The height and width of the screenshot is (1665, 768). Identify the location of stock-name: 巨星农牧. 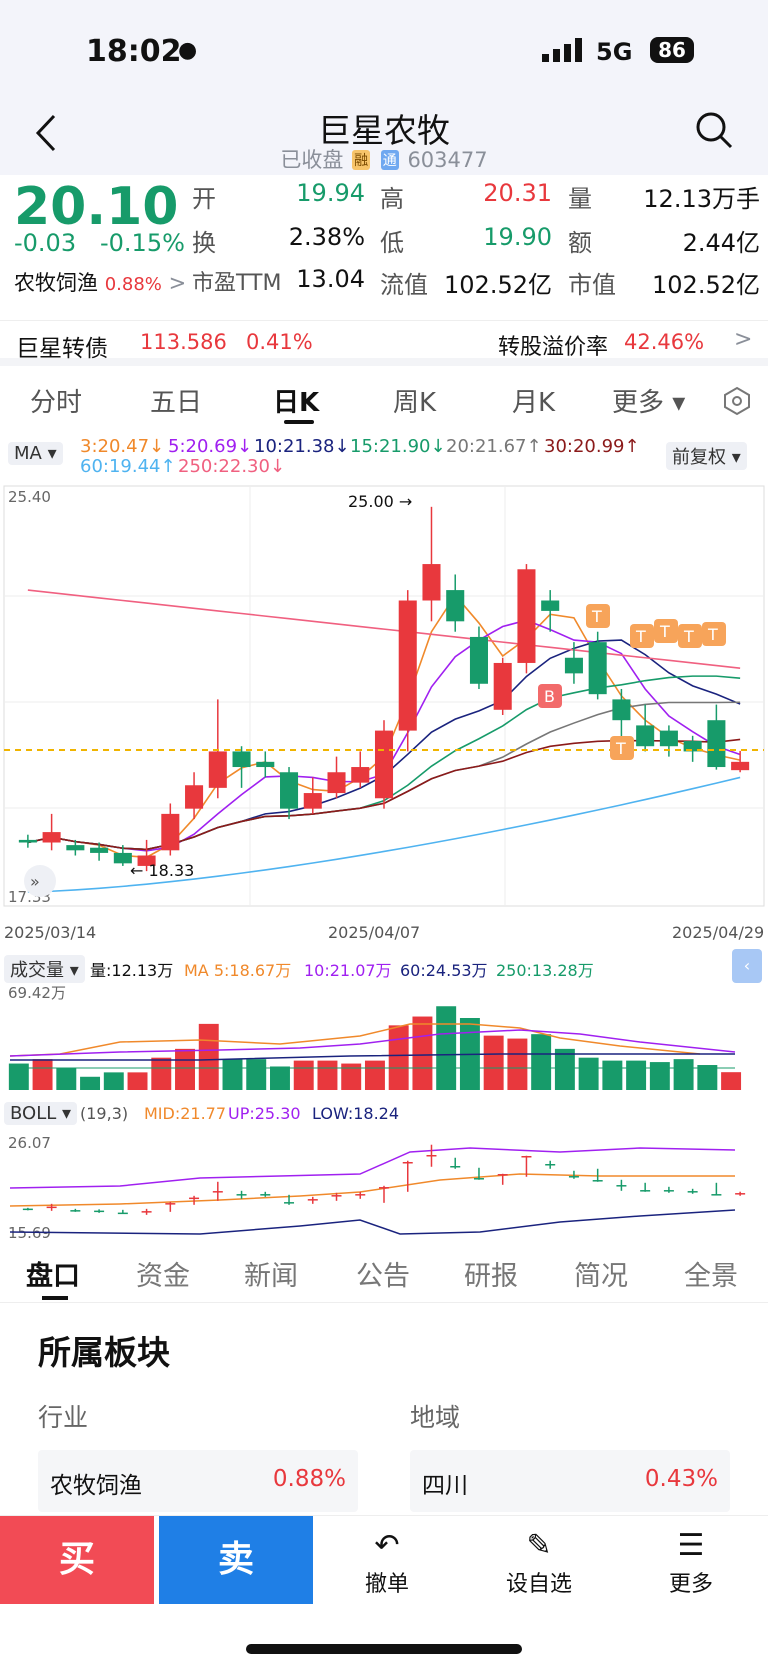
(384, 130).